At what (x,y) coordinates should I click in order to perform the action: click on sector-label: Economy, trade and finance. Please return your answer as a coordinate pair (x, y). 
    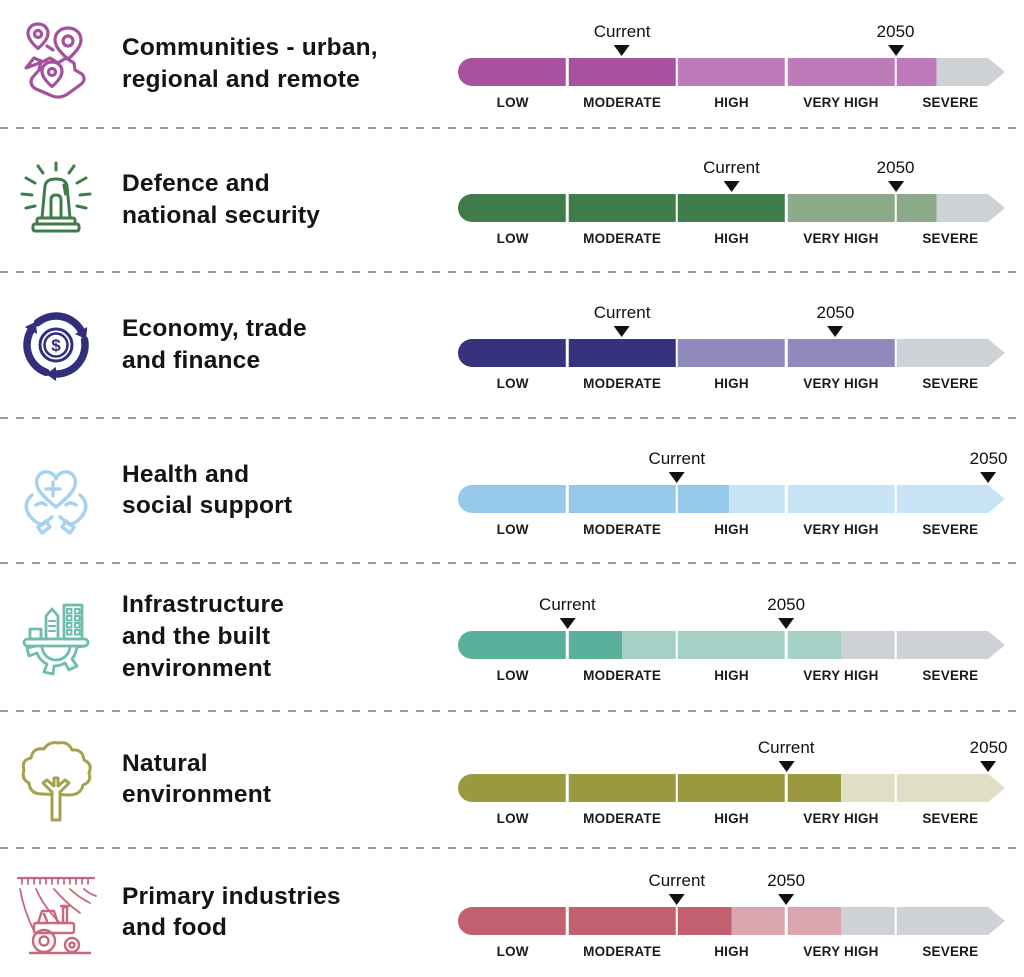
    Looking at the image, I should click on (214, 344).